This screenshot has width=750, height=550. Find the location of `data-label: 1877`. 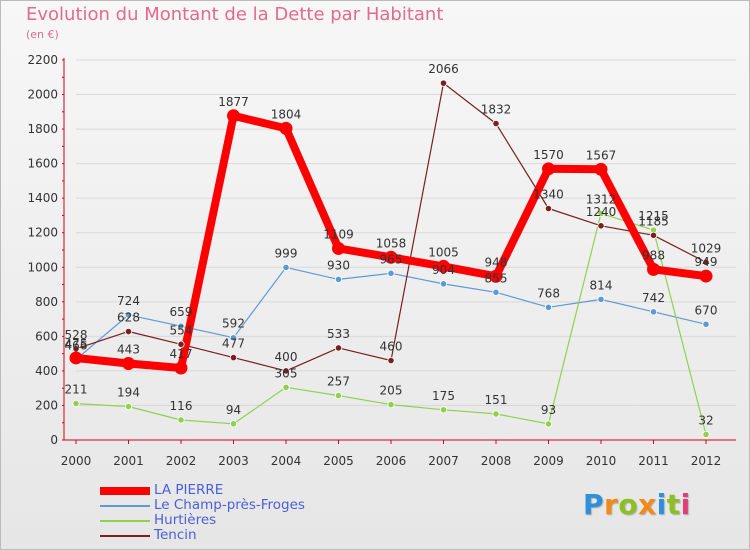

data-label: 1877 is located at coordinates (233, 102).